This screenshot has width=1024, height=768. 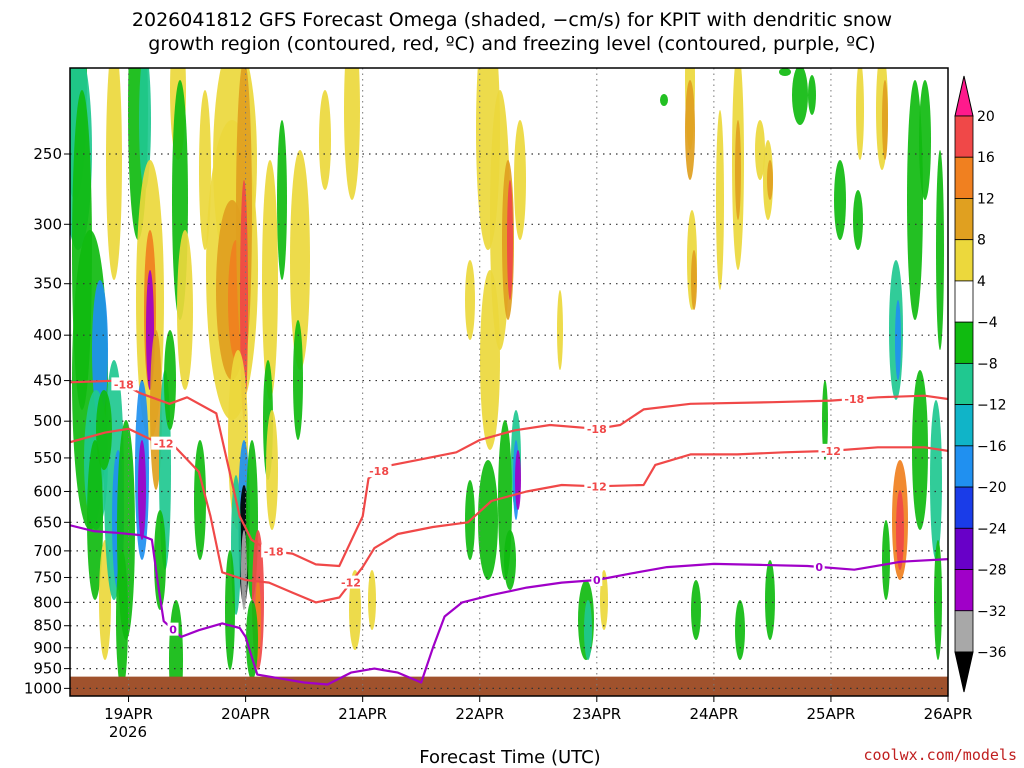 I want to click on y-tick-label-600: 600, so click(x=47, y=491).